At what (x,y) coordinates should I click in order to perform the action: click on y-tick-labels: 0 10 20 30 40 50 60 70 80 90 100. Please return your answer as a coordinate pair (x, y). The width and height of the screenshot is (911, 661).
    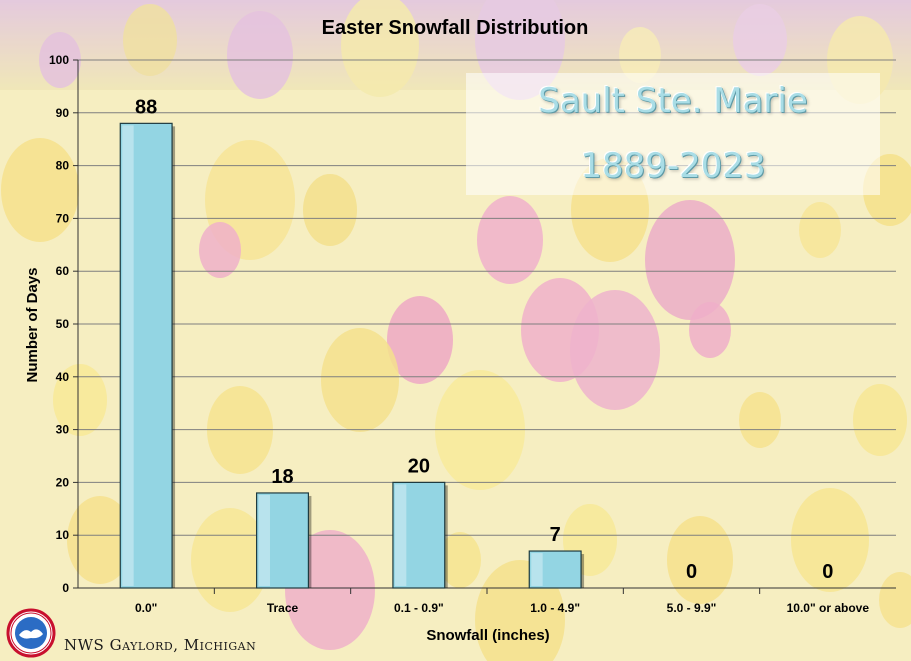
    Looking at the image, I should click on (63, 324).